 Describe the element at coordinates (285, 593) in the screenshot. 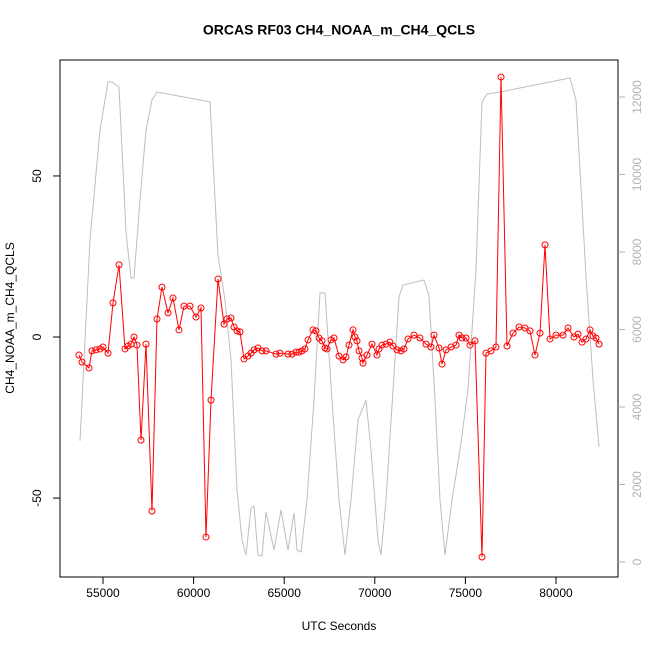

I see `x-tick-label: 65000` at that location.